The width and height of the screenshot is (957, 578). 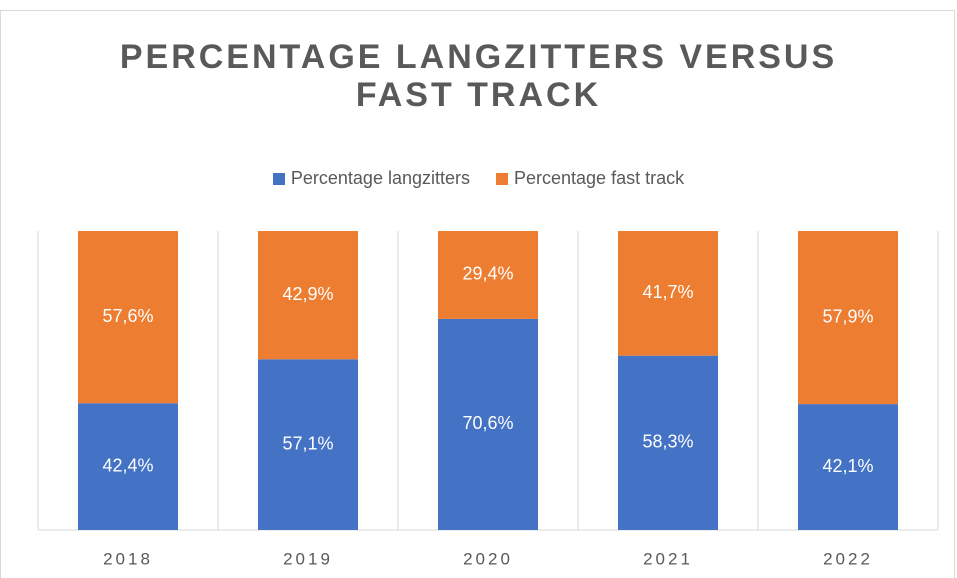 I want to click on data-label: 57,6%, so click(x=127, y=316).